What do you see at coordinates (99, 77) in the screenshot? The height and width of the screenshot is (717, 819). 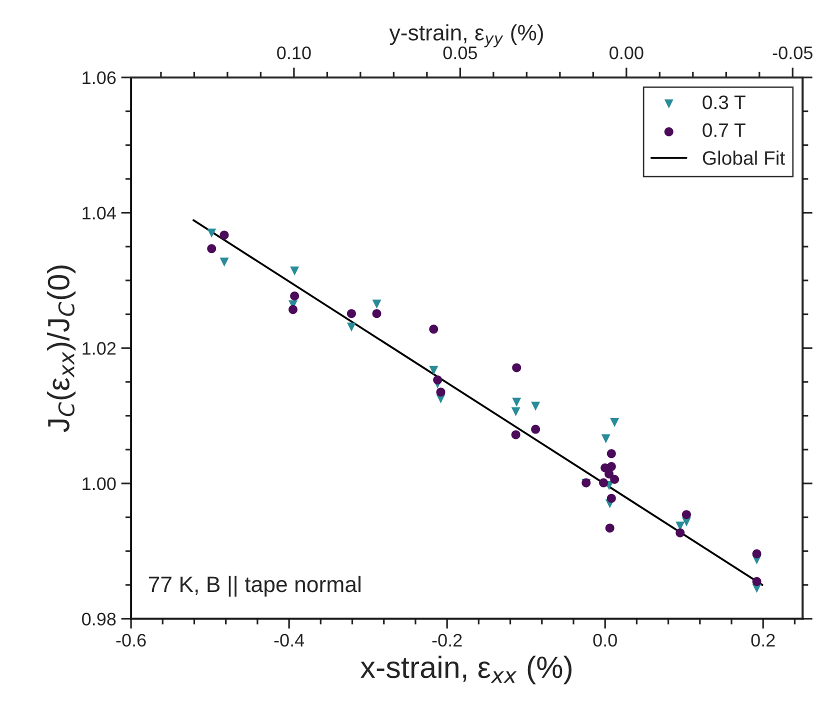 I see `y-tick-label: 1.06` at bounding box center [99, 77].